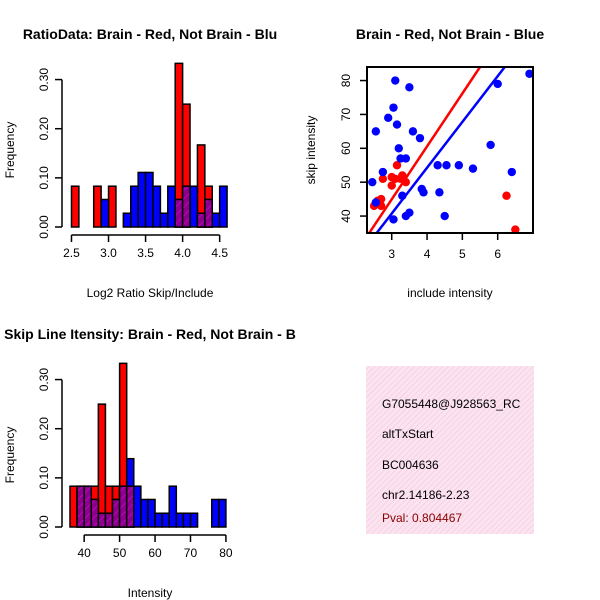  Describe the element at coordinates (449, 293) in the screenshot. I see `scatter-xlabel: include intensity` at that location.